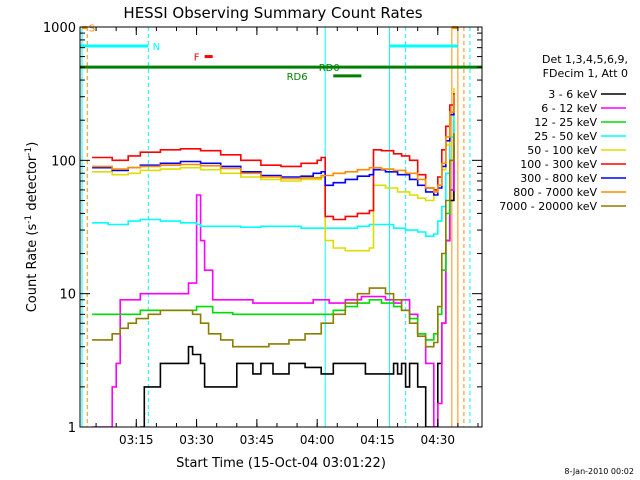  What do you see at coordinates (558, 164) in the screenshot?
I see `legend-label-5: 100 - 300 keV` at bounding box center [558, 164].